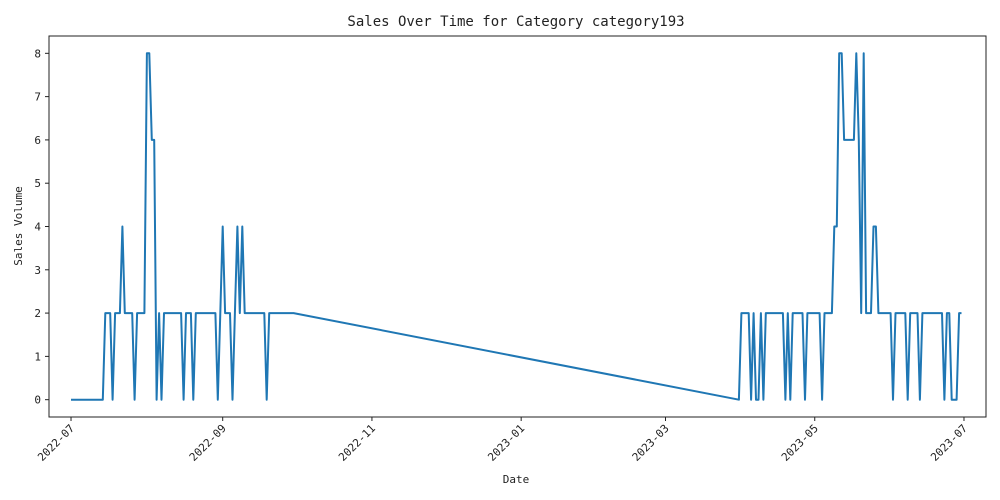 The width and height of the screenshot is (1000, 500). Describe the element at coordinates (515, 22) in the screenshot. I see `chart-title: Sales Over Time for Category category193` at that location.